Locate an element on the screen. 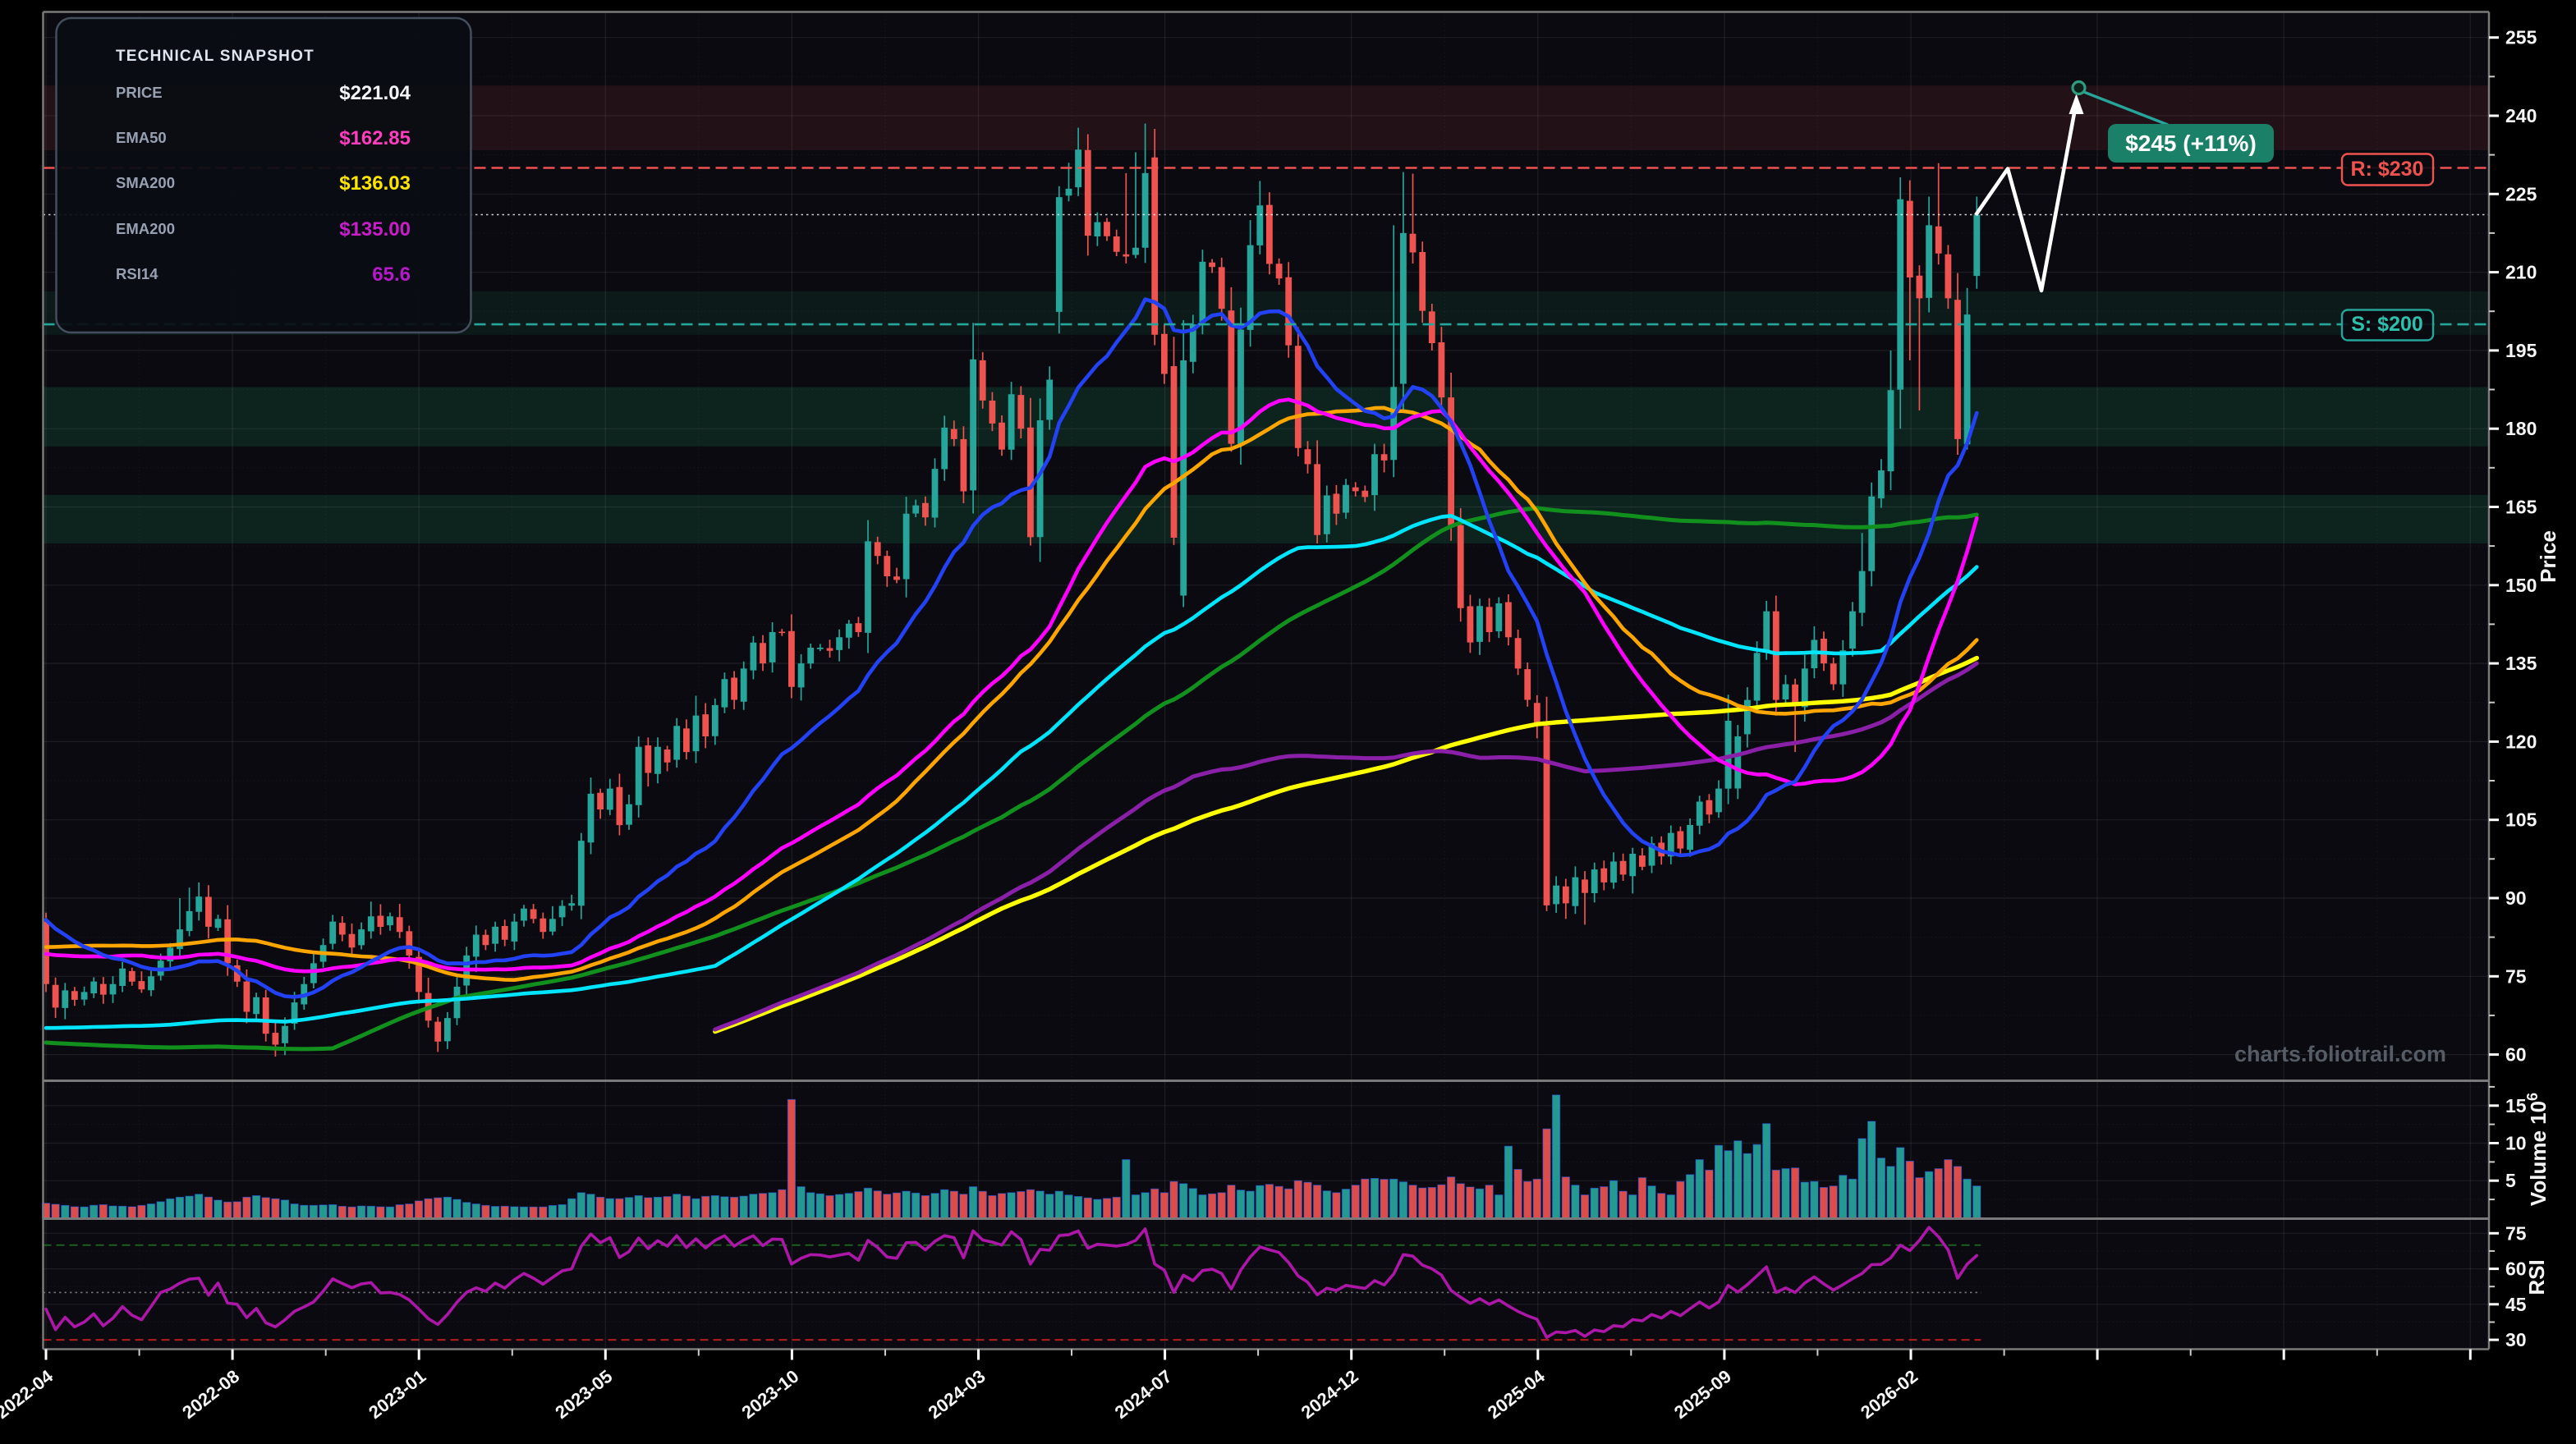 The image size is (2576, 1444). svg-text: 65.6 is located at coordinates (391, 275).